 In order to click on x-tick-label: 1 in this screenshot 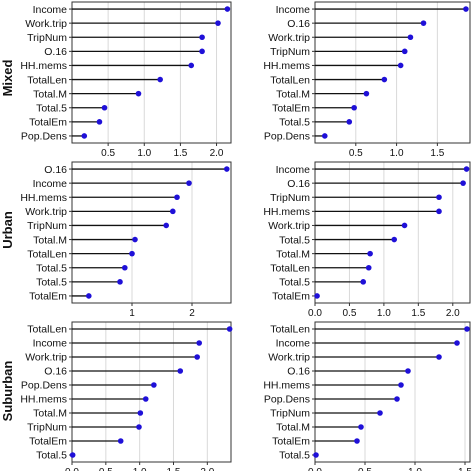, I will do `click(132, 313)`.